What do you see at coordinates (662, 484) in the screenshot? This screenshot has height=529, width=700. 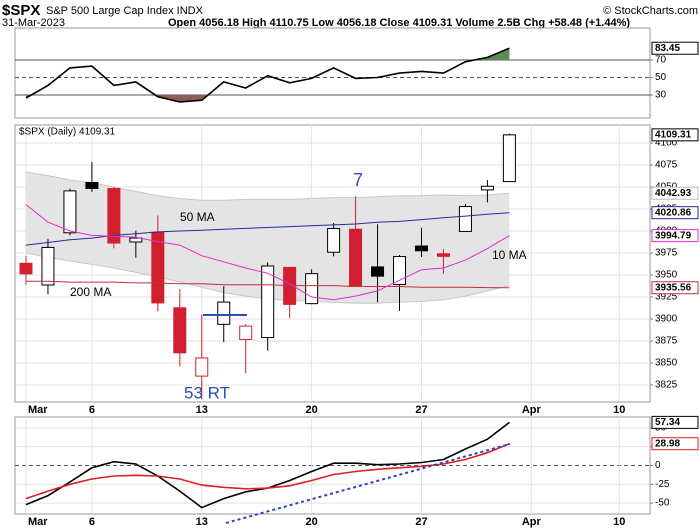 I see `y-tick-label: -25` at bounding box center [662, 484].